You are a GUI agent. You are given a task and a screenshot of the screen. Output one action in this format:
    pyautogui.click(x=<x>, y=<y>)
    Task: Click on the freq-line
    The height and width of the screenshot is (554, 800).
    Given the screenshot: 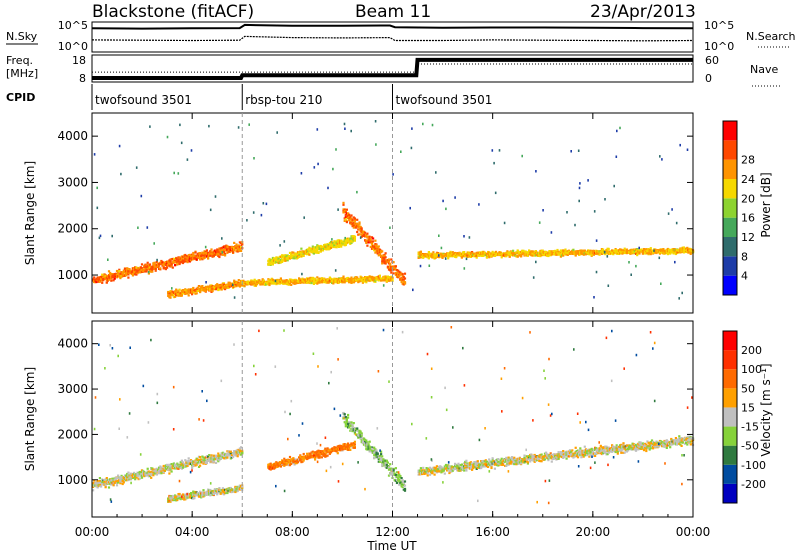 What is the action you would take?
    pyautogui.click(x=392, y=68)
    